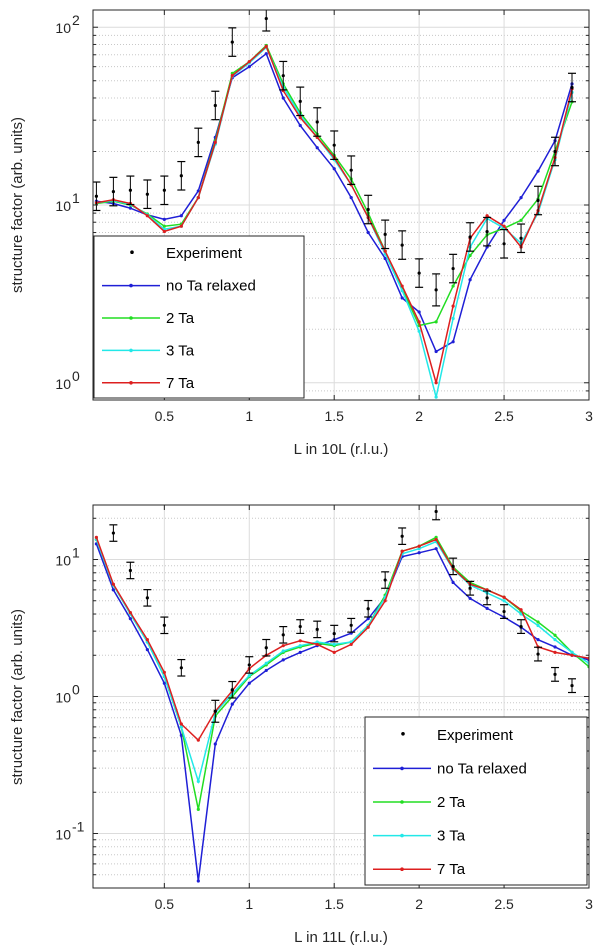 The height and width of the screenshot is (948, 603). I want to click on legend-label: Experiment, so click(475, 735).